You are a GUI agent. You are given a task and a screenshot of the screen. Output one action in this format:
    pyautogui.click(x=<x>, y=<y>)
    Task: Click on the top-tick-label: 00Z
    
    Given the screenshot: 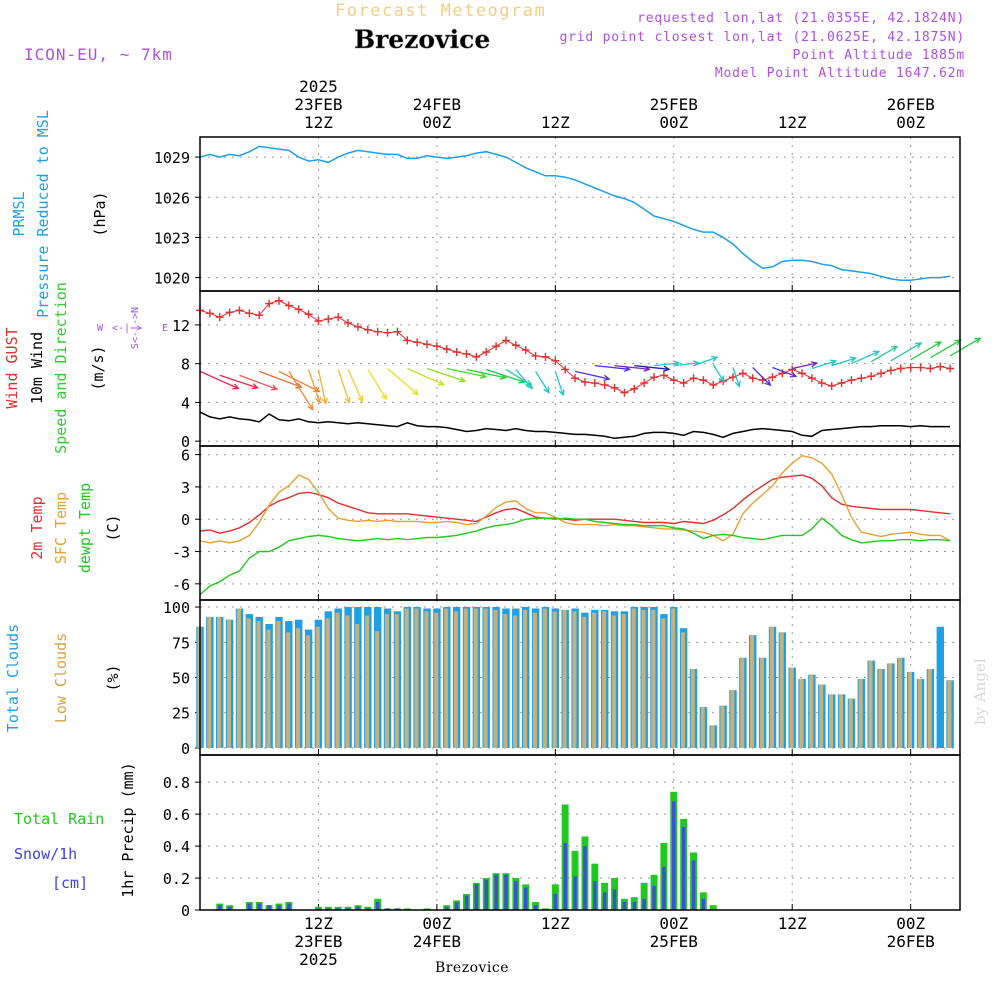 What is the action you would take?
    pyautogui.click(x=910, y=122)
    